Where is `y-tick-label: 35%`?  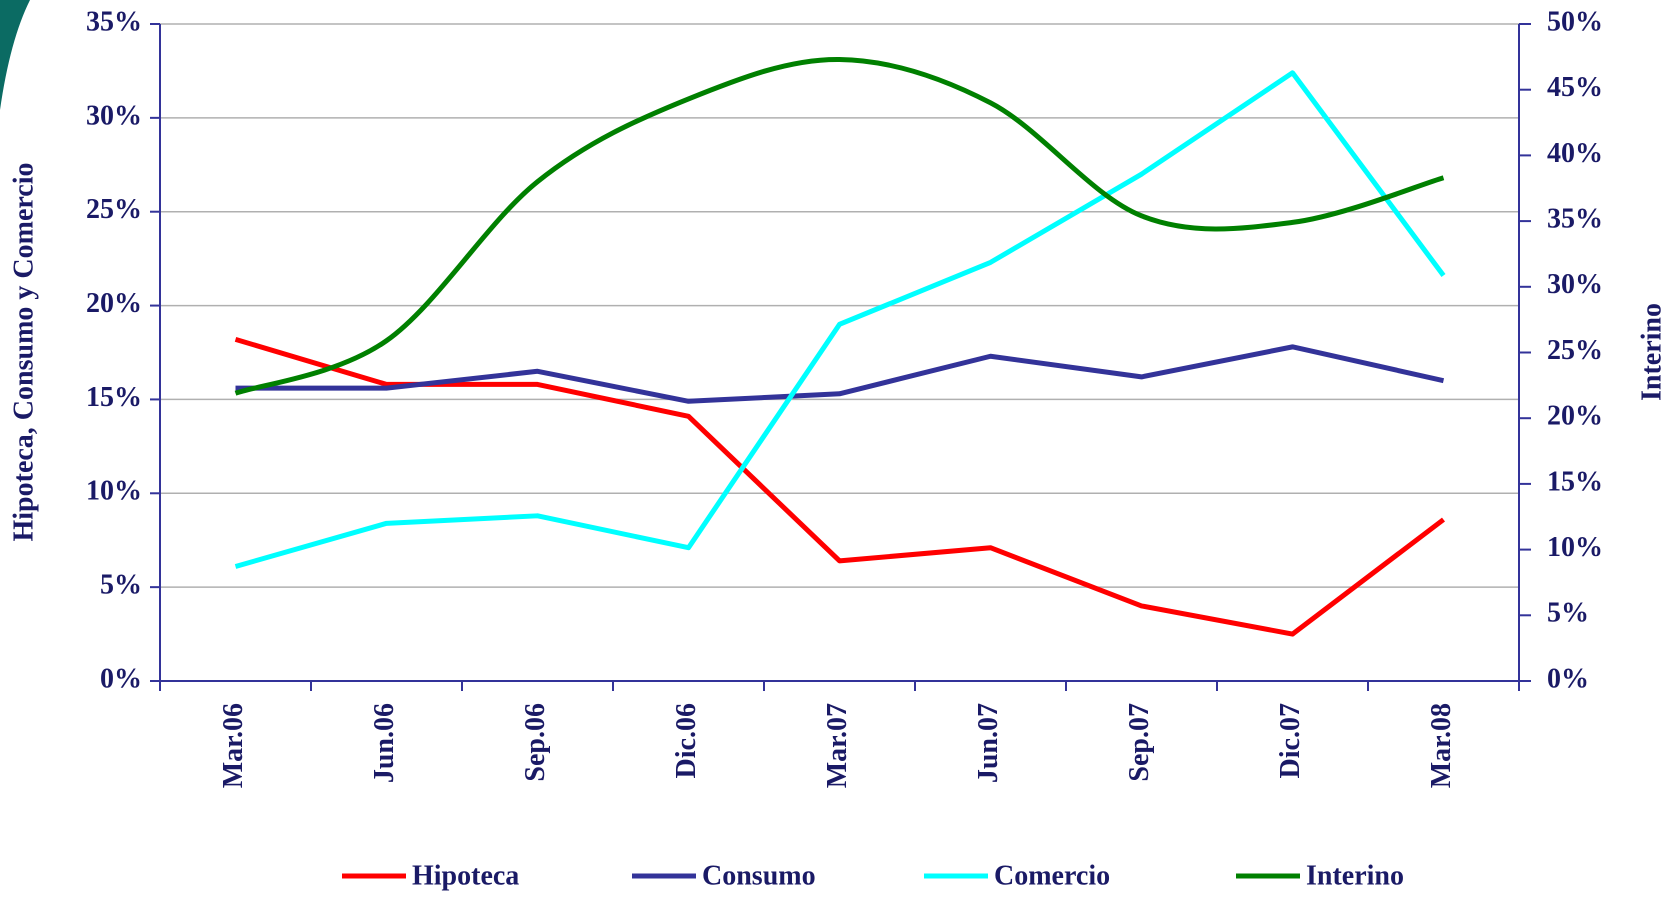 y-tick-label: 35% is located at coordinates (114, 21).